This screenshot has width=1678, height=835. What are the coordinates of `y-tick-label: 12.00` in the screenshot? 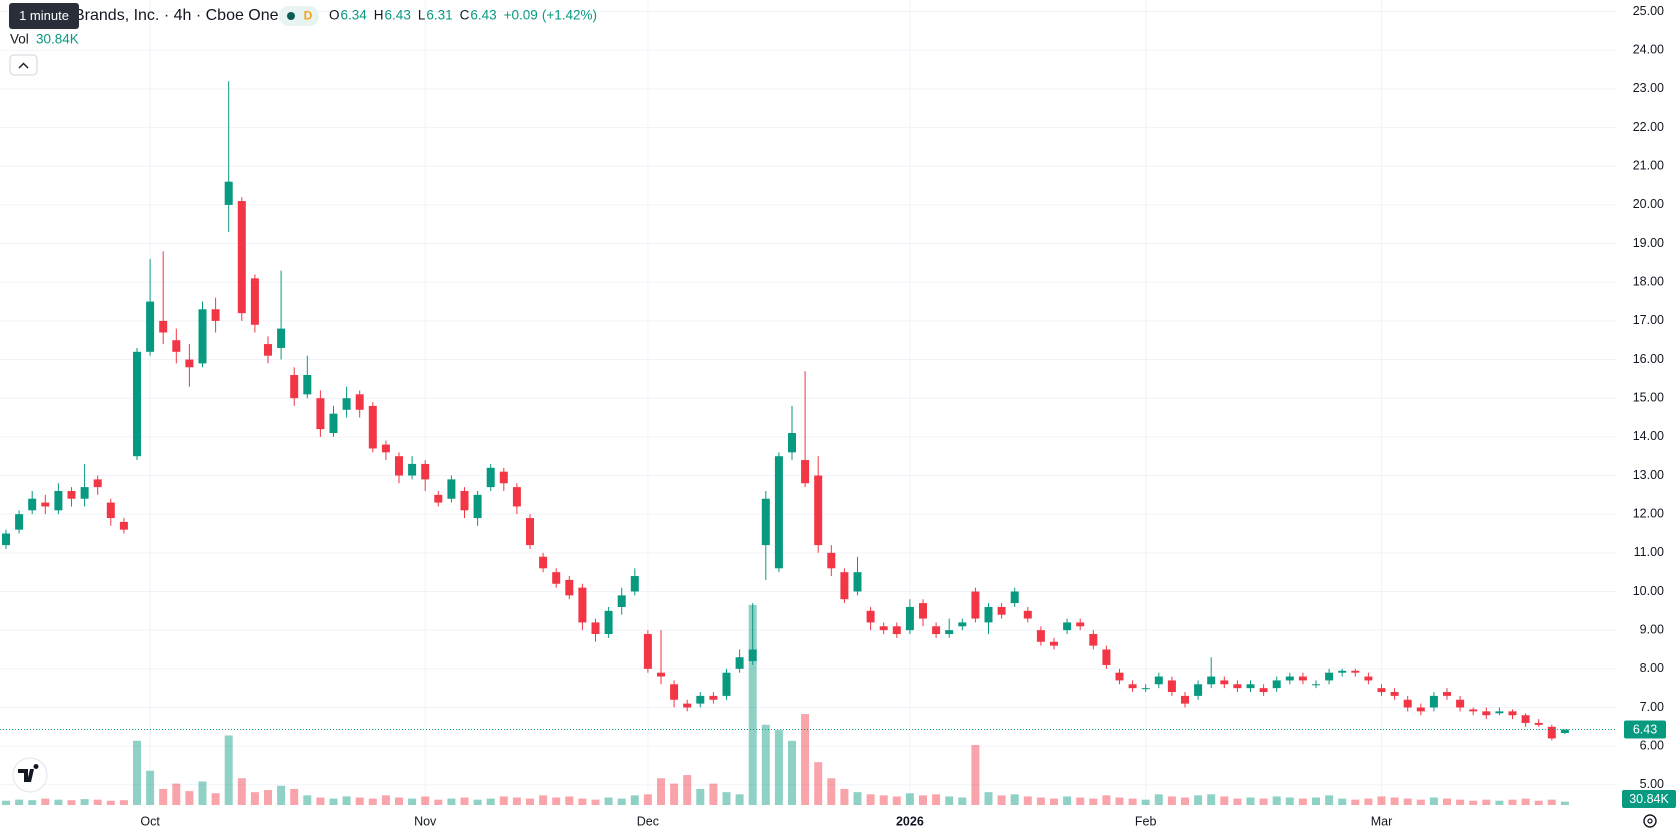 It's located at (1648, 513).